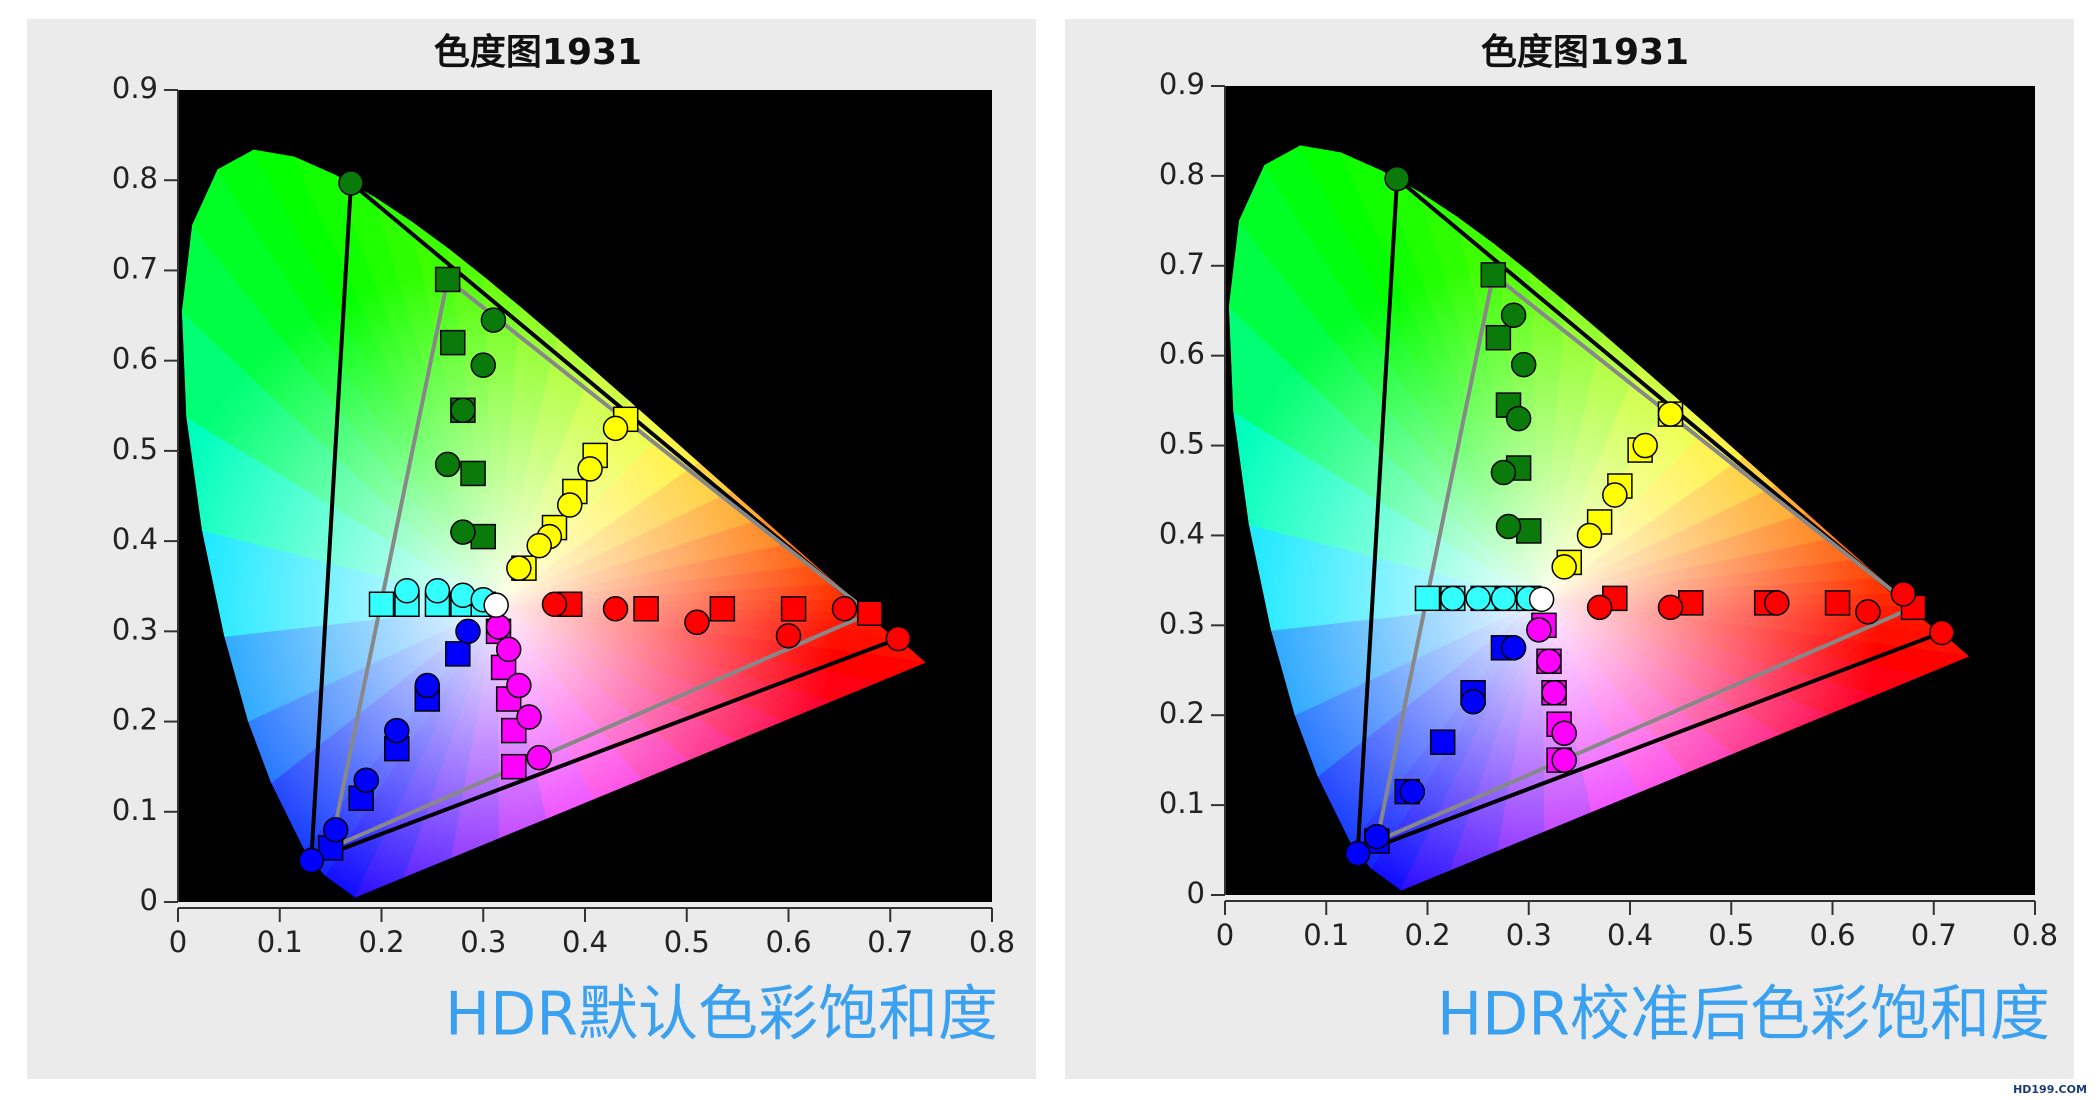  I want to click on x-tick-label: 0.1, so click(1326, 935).